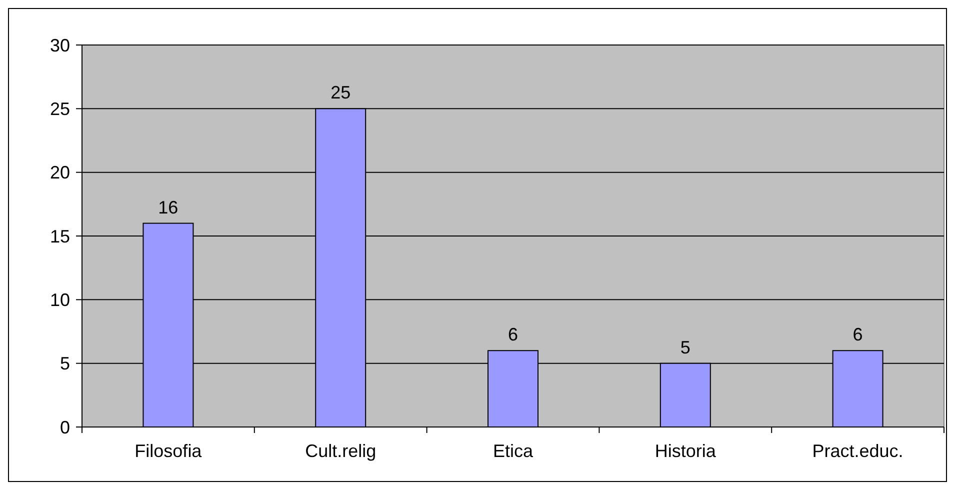 The width and height of the screenshot is (955, 490). What do you see at coordinates (168, 451) in the screenshot?
I see `x-tick-label: Filosofia` at bounding box center [168, 451].